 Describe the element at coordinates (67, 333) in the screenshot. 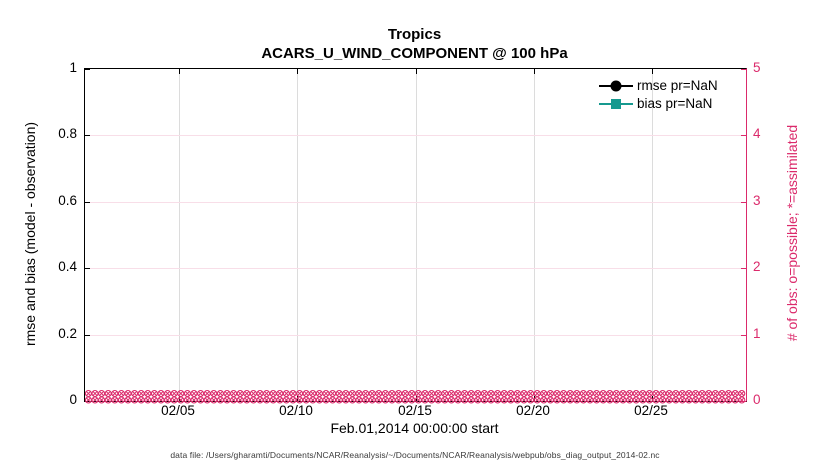

I see `y-tick-label-left: 0.2` at that location.